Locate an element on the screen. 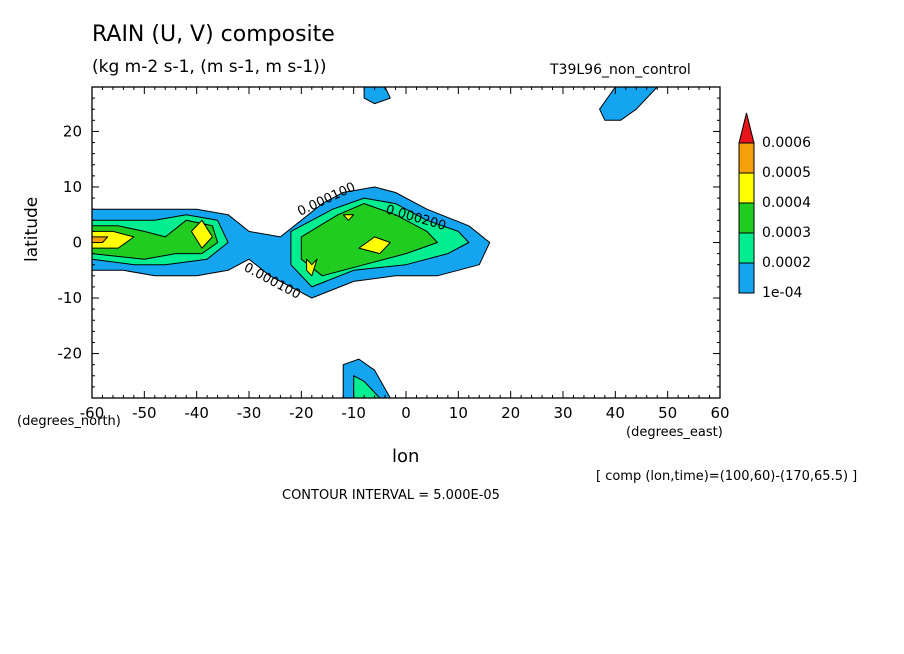 Image resolution: width=904 pixels, height=654 pixels. dataset-name: T39L96_non_control is located at coordinates (620, 70).